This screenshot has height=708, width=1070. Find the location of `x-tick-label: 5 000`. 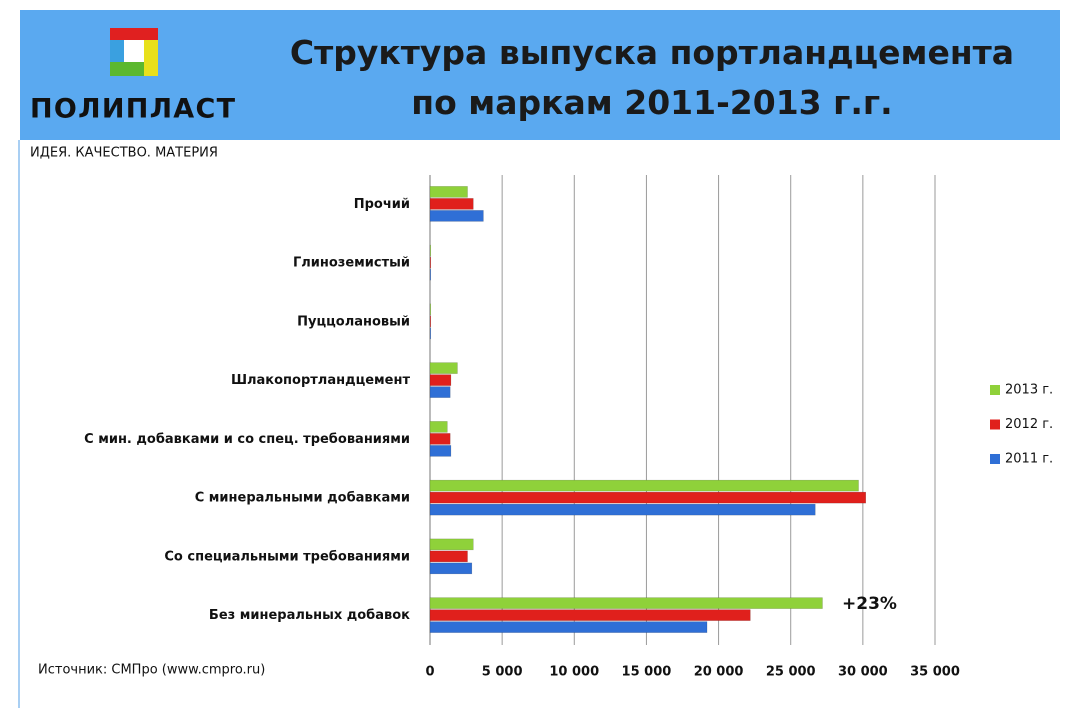

x-tick-label: 5 000 is located at coordinates (502, 672).